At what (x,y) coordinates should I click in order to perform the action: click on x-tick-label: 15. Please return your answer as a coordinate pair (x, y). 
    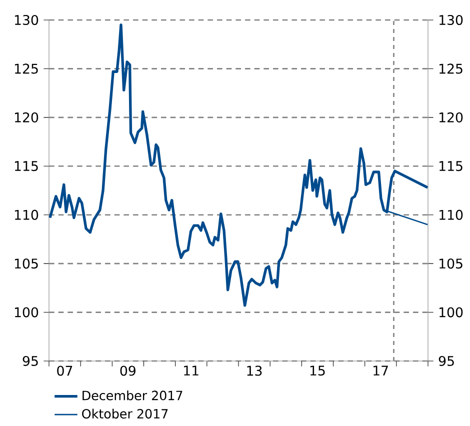
    Looking at the image, I should click on (317, 371).